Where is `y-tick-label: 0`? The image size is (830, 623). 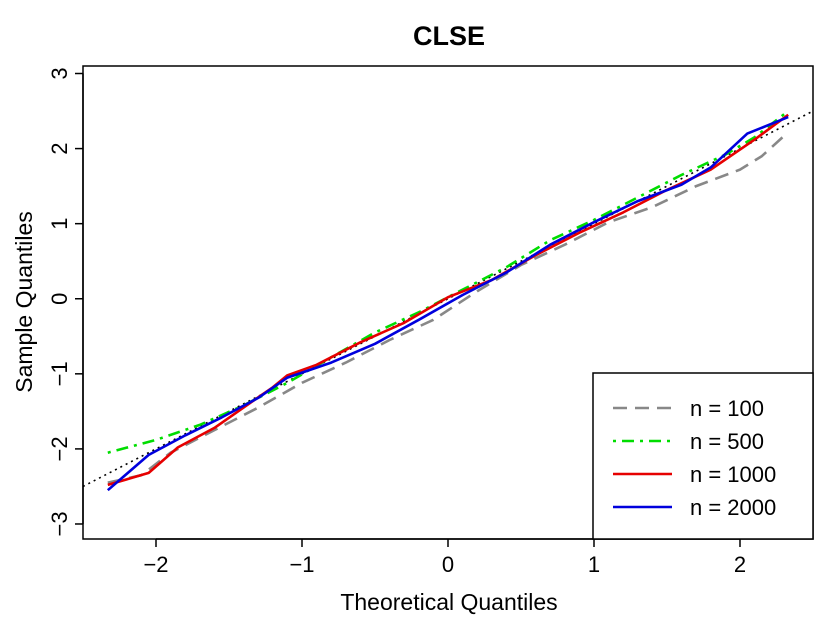 y-tick-label: 0 is located at coordinates (59, 299).